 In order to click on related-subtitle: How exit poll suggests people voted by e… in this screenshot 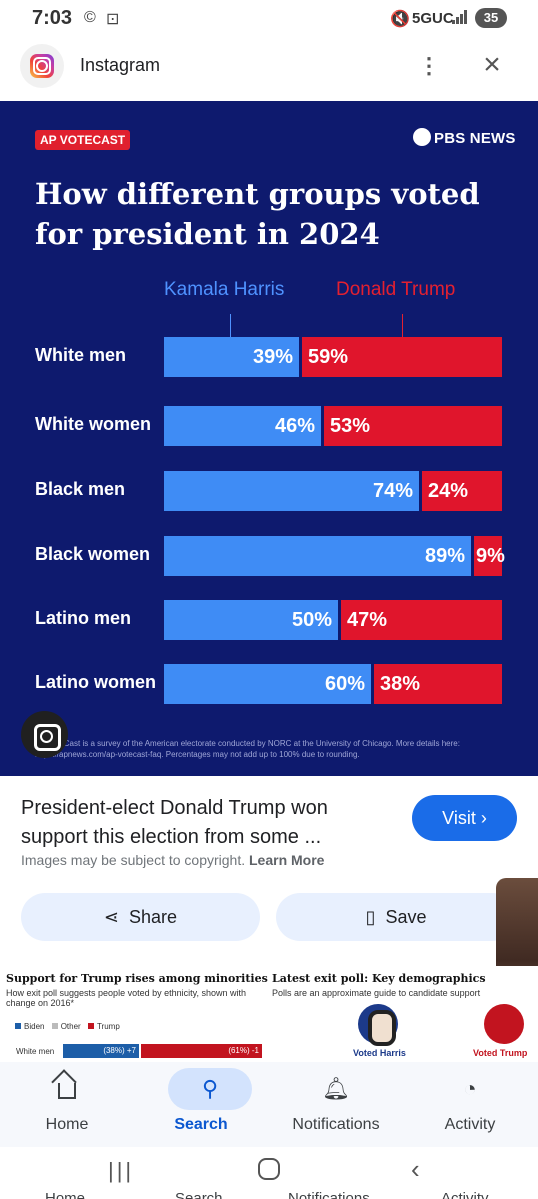, I will do `click(126, 998)`.